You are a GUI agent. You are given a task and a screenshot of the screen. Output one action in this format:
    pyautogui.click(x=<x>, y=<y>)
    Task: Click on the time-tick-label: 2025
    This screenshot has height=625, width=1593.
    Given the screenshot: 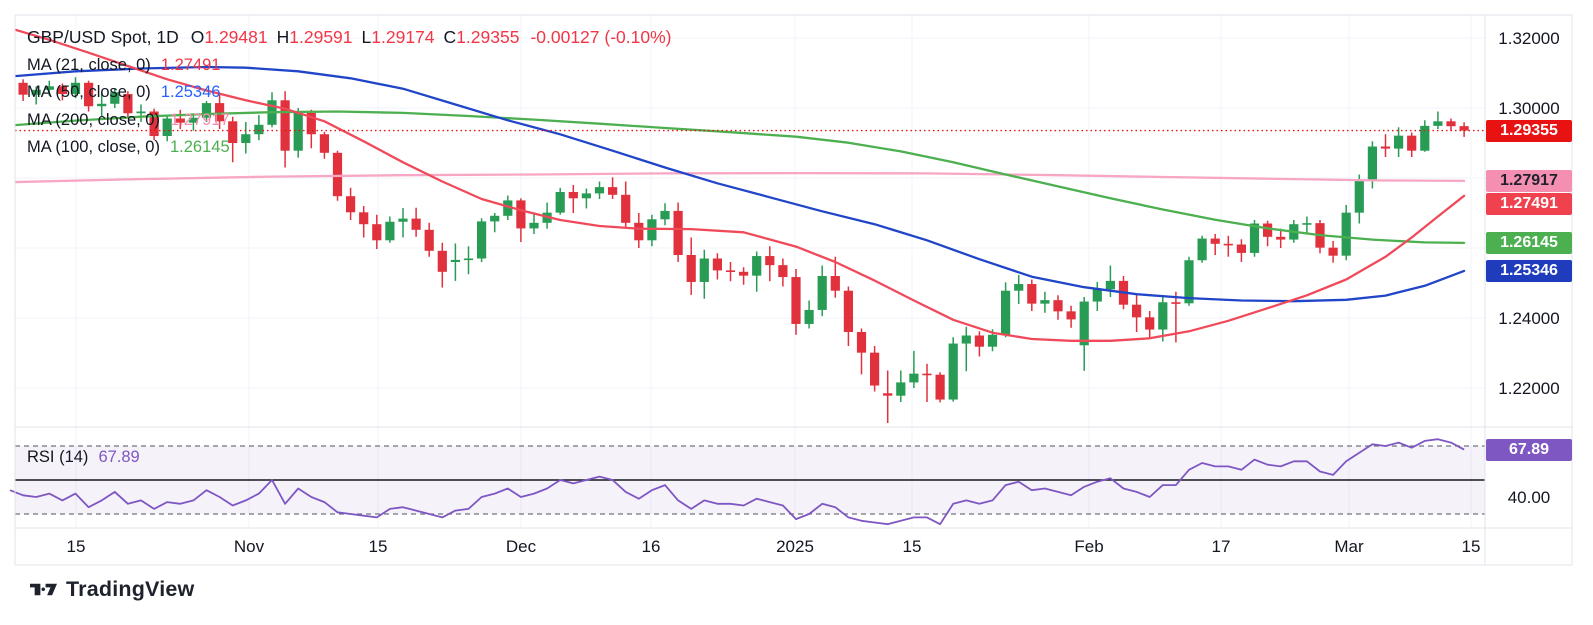 What is the action you would take?
    pyautogui.click(x=795, y=546)
    